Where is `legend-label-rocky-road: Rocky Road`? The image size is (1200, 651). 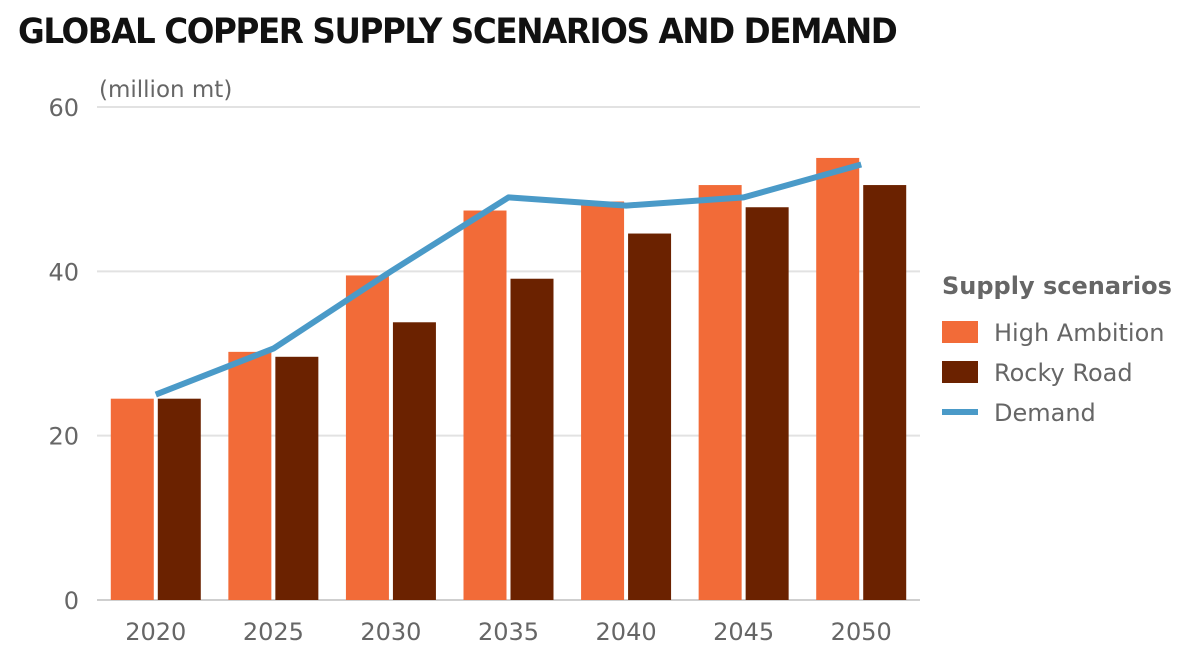 legend-label-rocky-road: Rocky Road is located at coordinates (1063, 373).